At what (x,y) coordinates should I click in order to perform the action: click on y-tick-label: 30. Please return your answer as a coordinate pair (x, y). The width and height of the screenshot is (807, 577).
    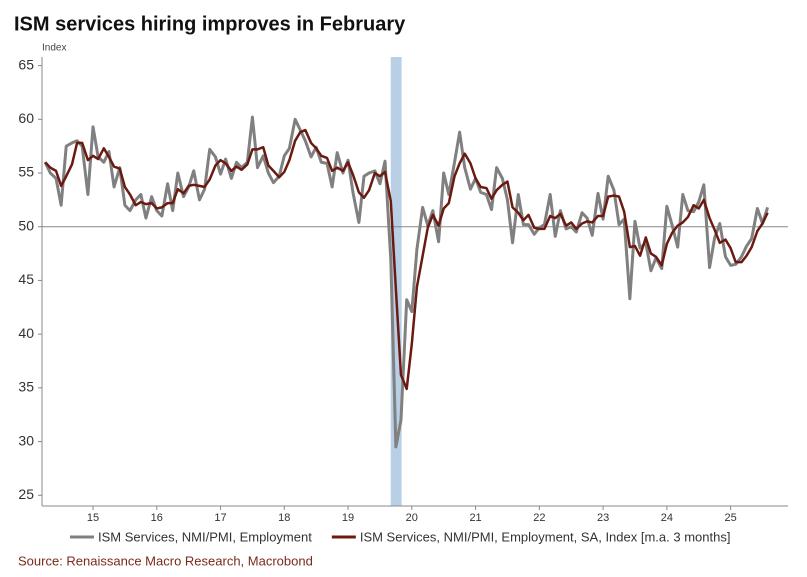
    Looking at the image, I should click on (26, 440).